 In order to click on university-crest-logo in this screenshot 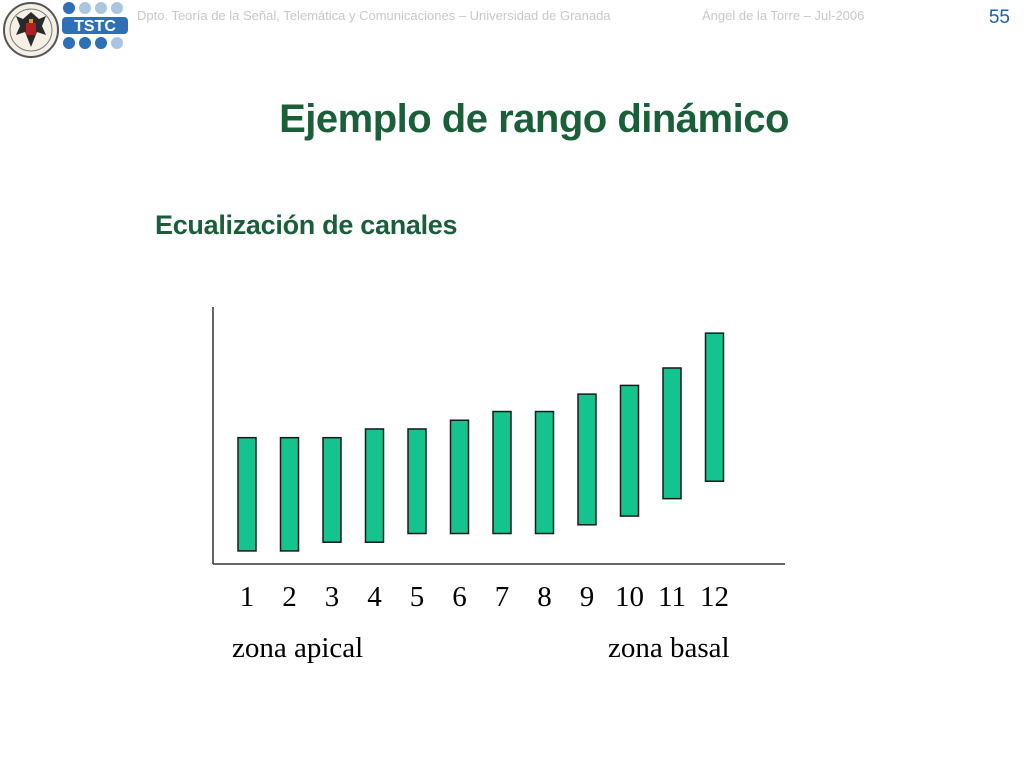, I will do `click(31, 30)`.